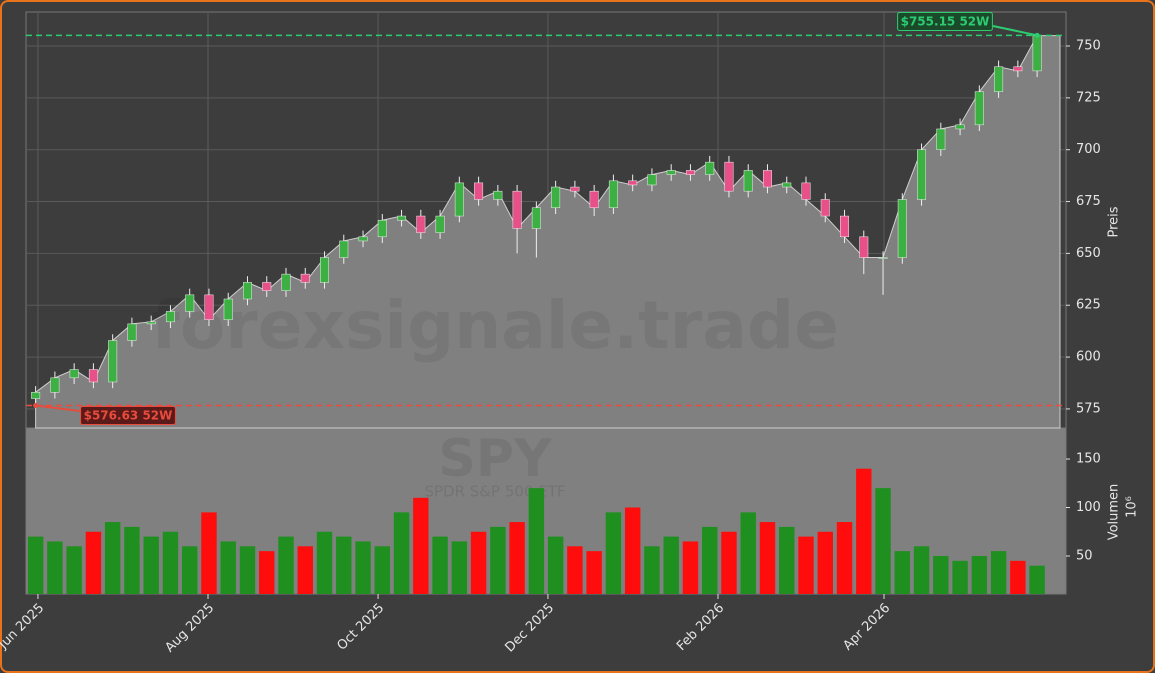  What do you see at coordinates (700, 627) in the screenshot?
I see `x-tick-label: Feb 2026` at bounding box center [700, 627].